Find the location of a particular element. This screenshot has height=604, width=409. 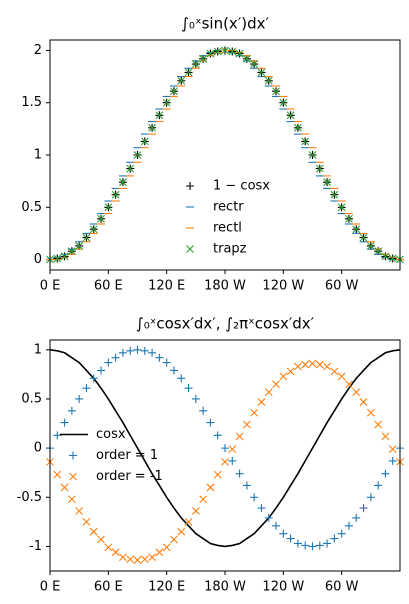

legend-label: order = -1 is located at coordinates (129, 476).